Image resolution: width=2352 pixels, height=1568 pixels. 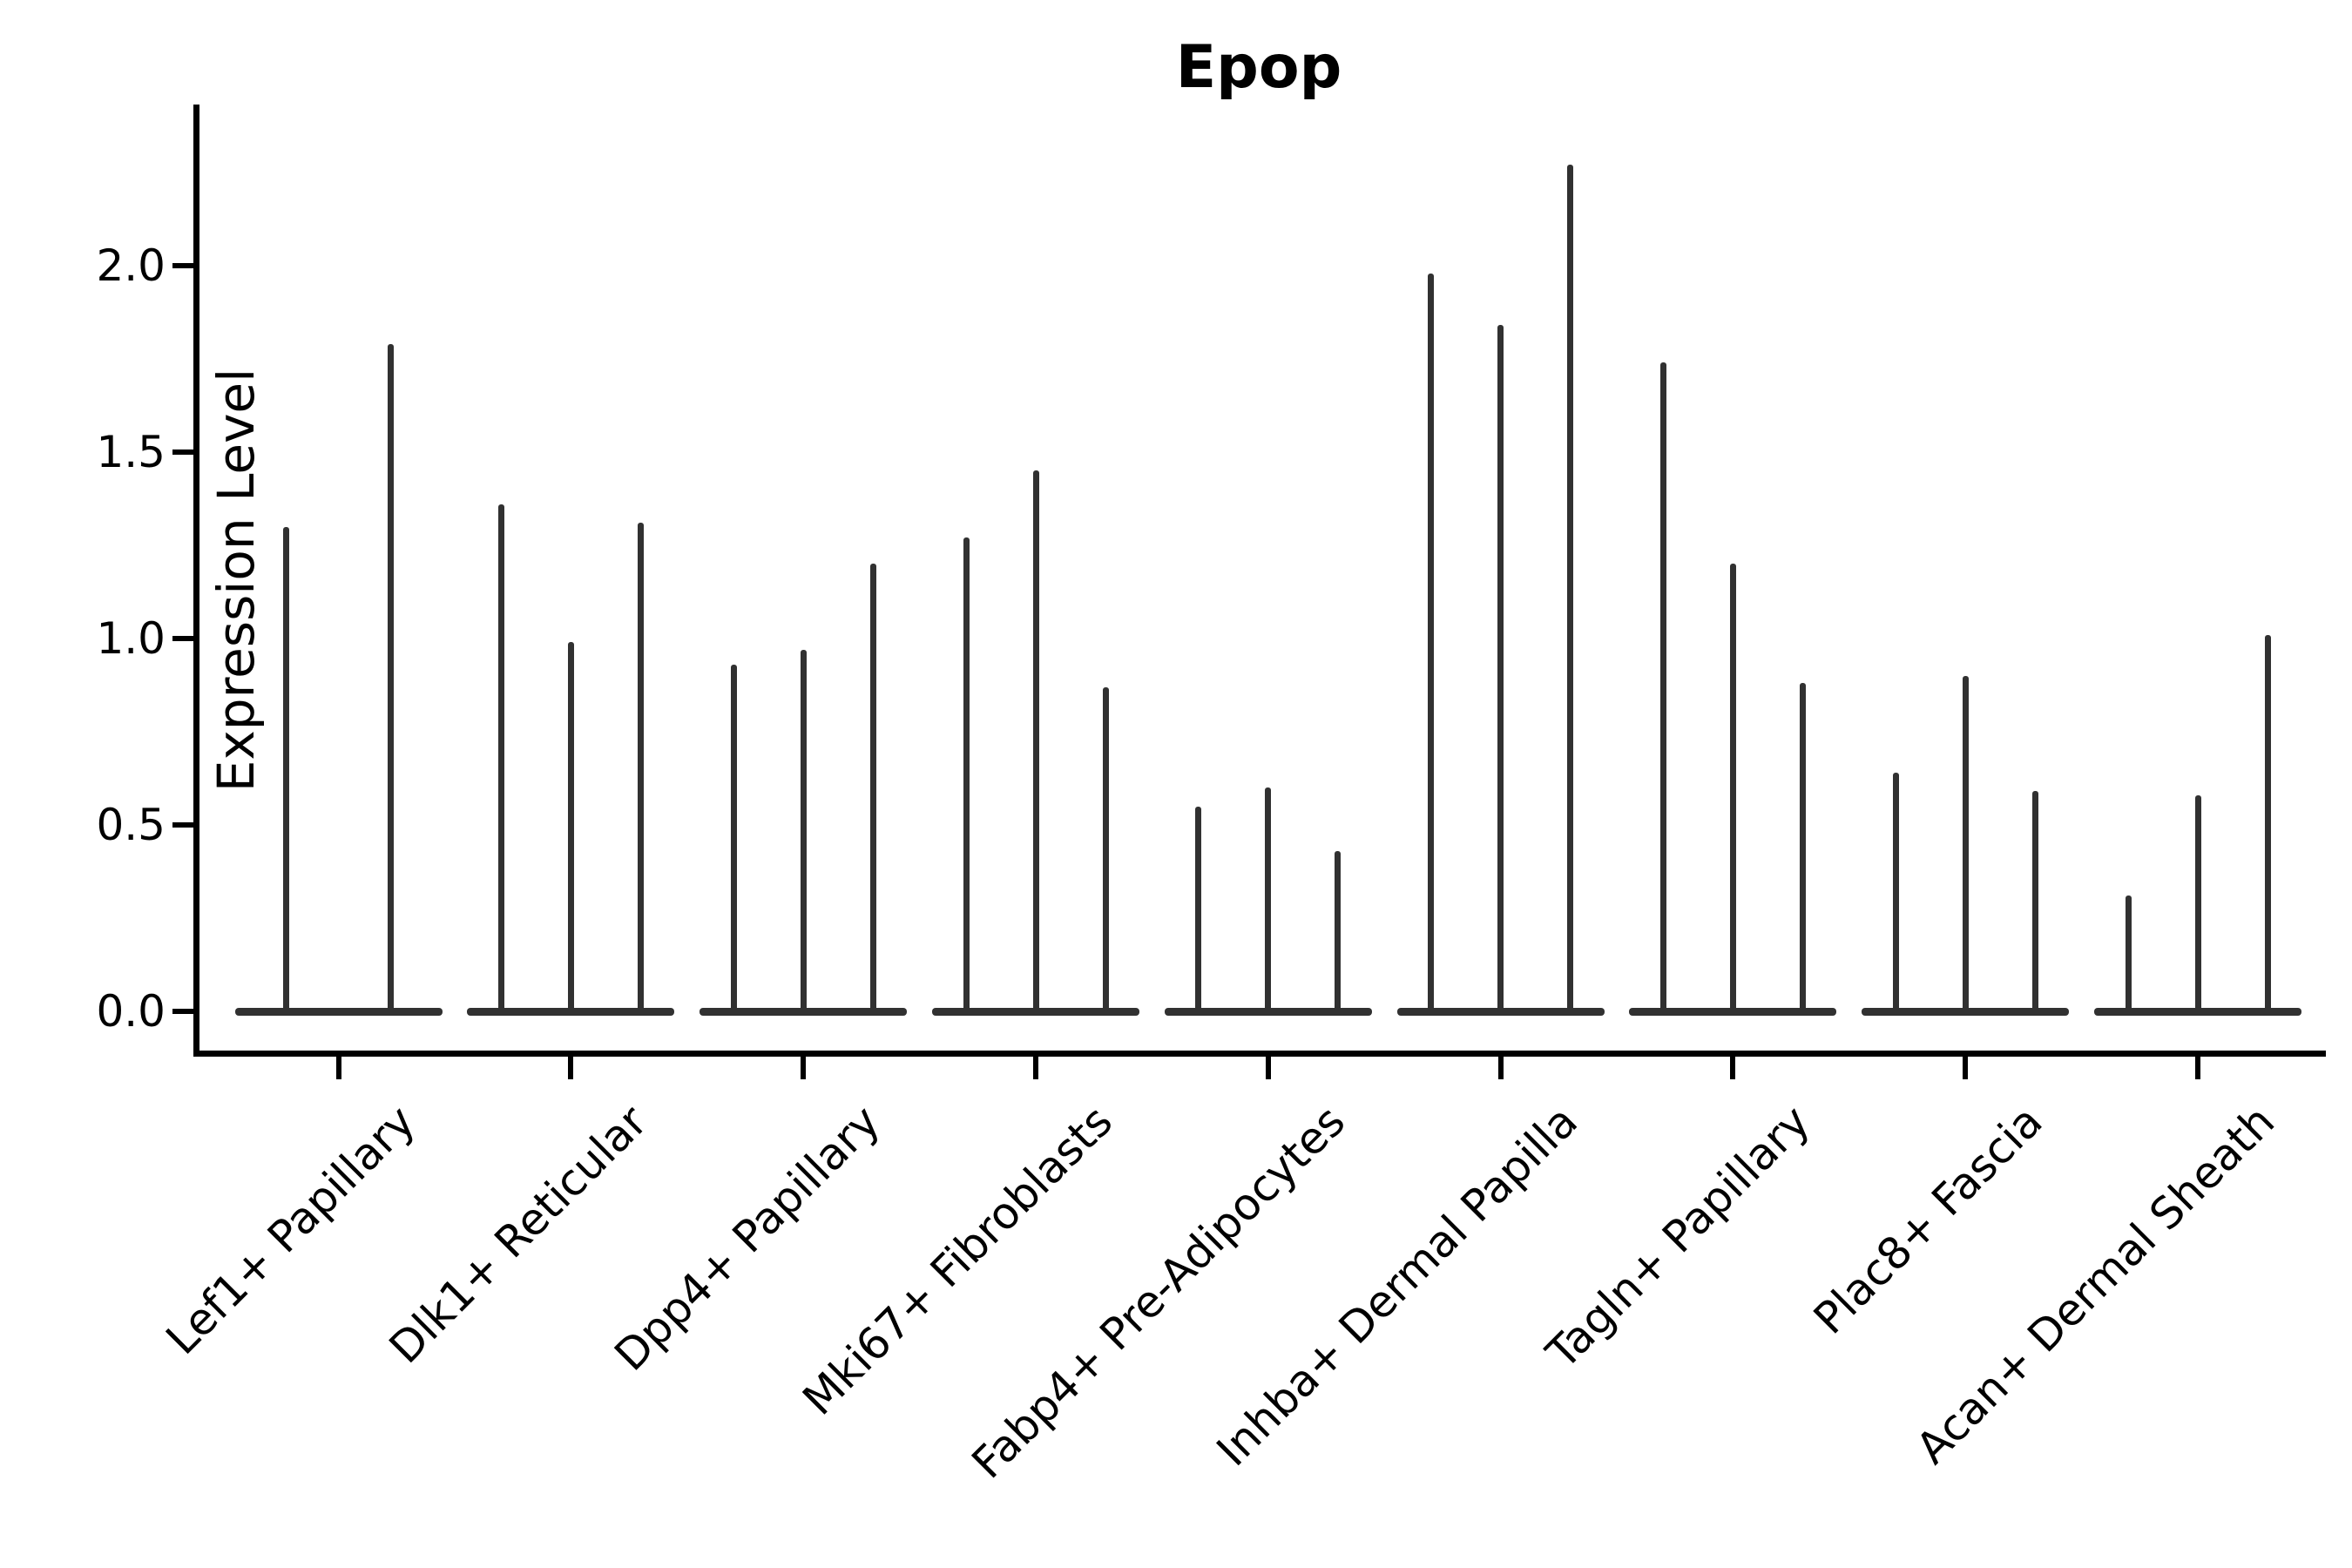 I want to click on y-axis-label: Expression Level, so click(x=236, y=580).